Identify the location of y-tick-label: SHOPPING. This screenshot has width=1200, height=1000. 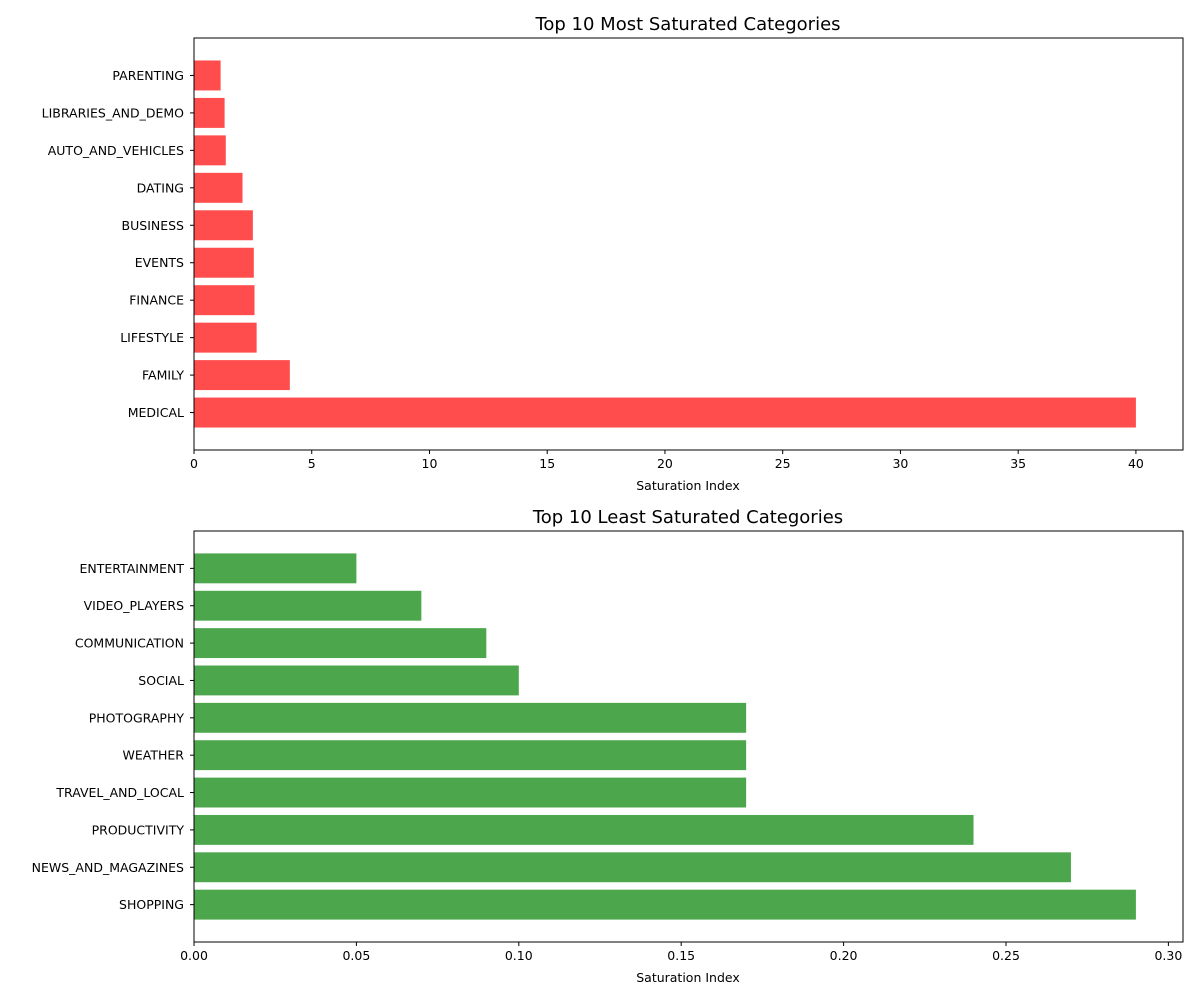
(151, 904).